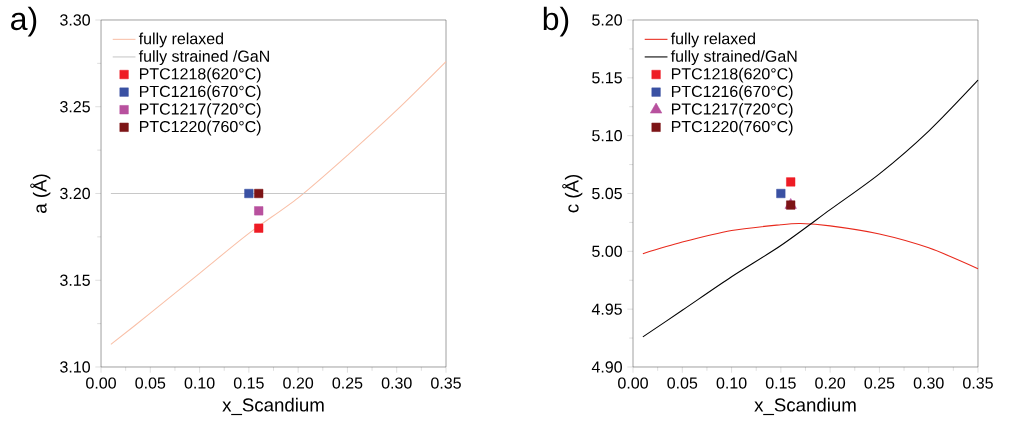 Image resolution: width=1010 pixels, height=428 pixels. I want to click on y-tick-label: 3.25, so click(75, 107).